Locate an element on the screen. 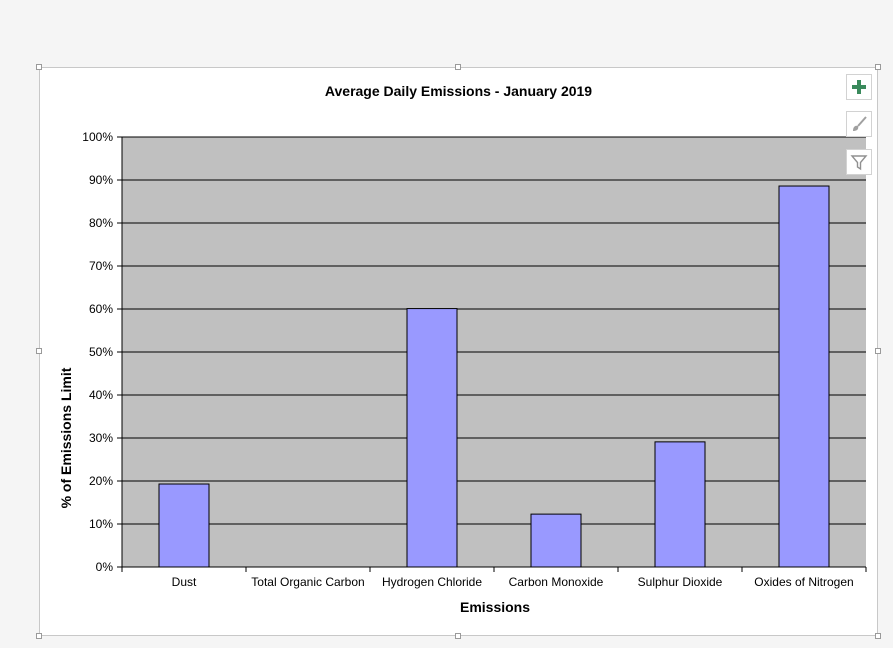 This screenshot has height=648, width=893. resize-handle-bottom-left is located at coordinates (39, 636).